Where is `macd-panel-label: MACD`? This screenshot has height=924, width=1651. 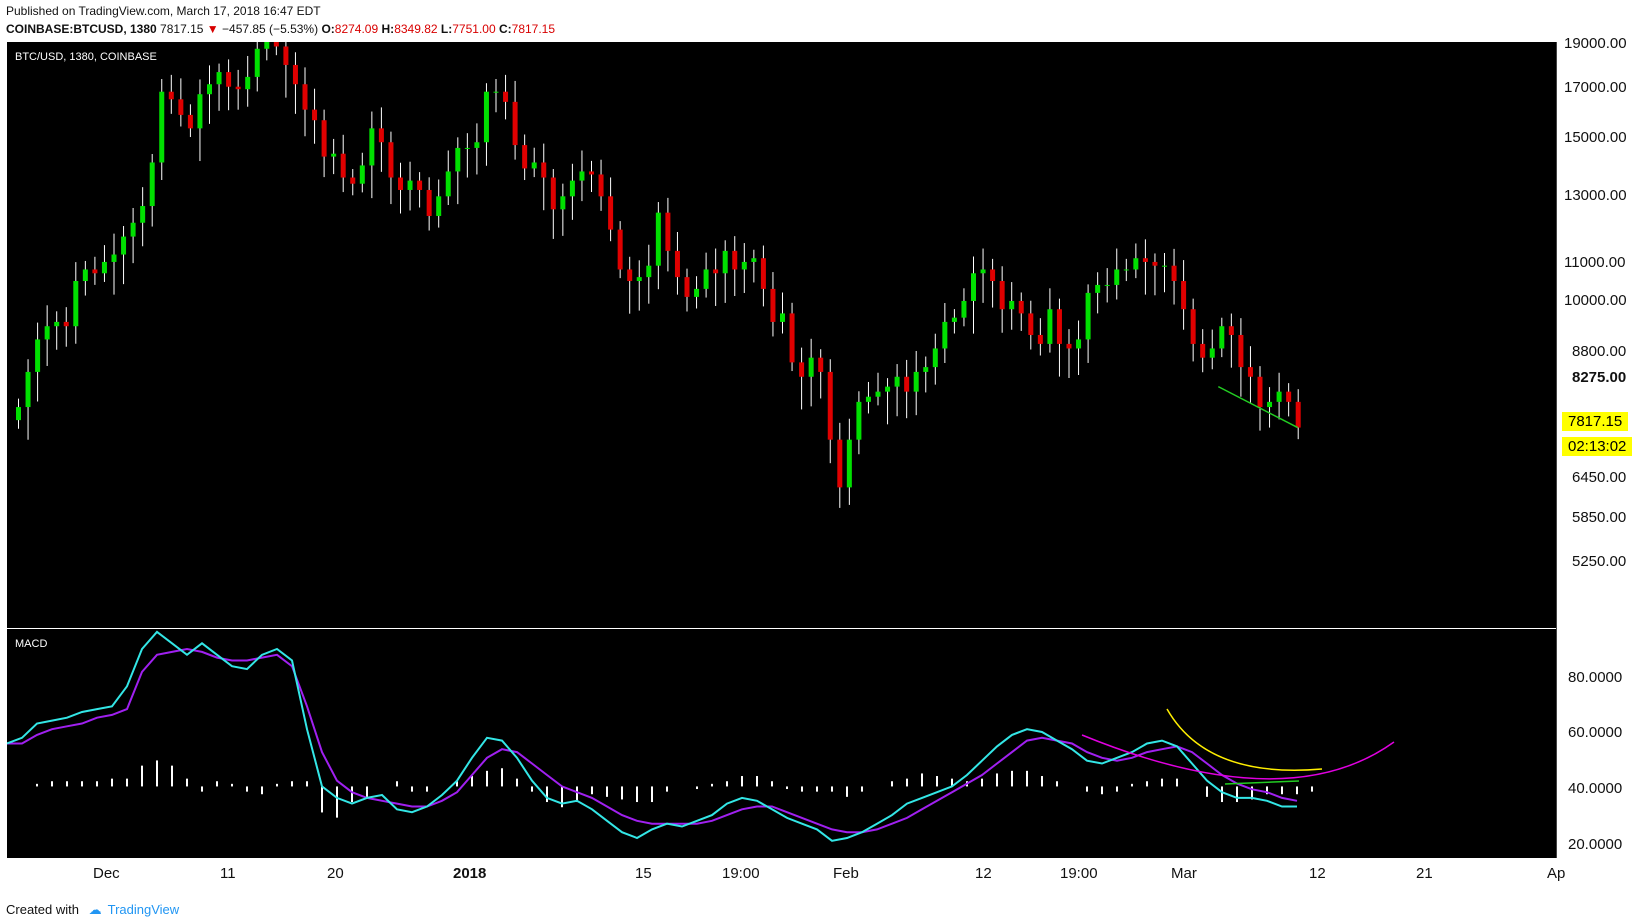 macd-panel-label: MACD is located at coordinates (31, 644).